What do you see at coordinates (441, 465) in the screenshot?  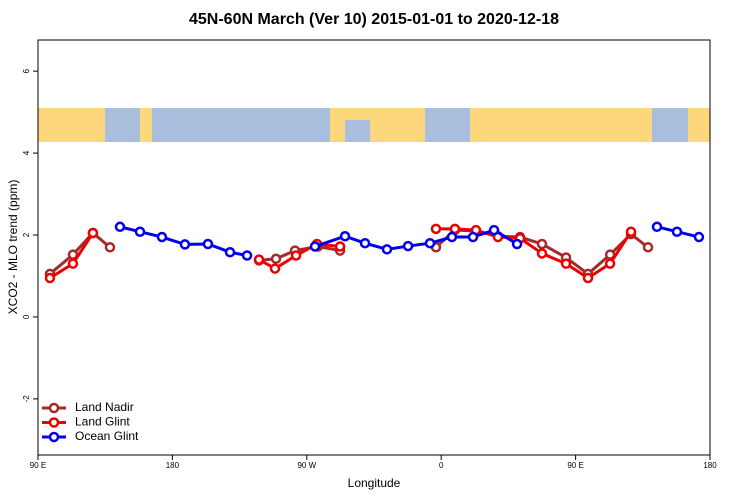 I see `x-tick-label: 0` at bounding box center [441, 465].